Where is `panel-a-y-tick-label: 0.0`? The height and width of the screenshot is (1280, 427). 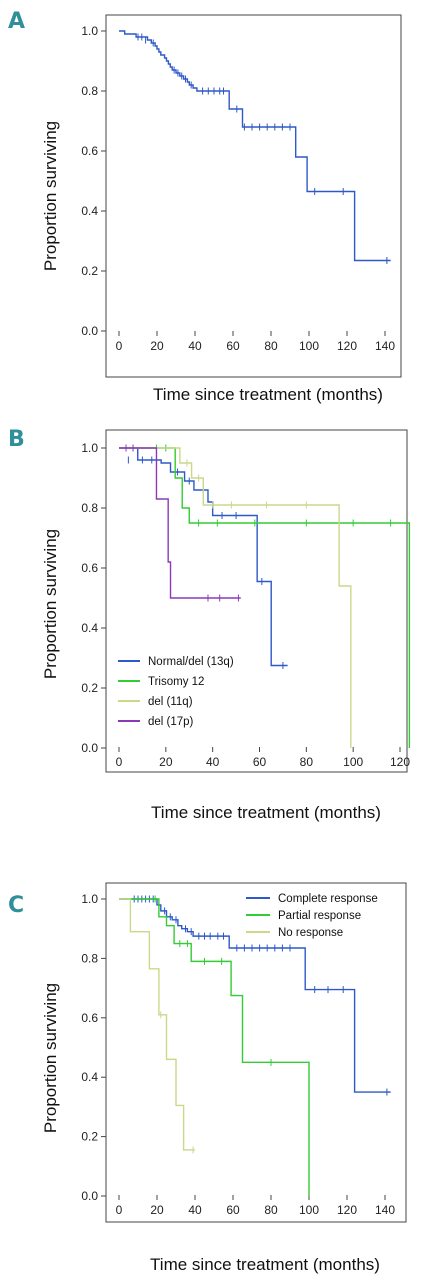
panel-a-y-tick-label: 0.0 is located at coordinates (89, 331).